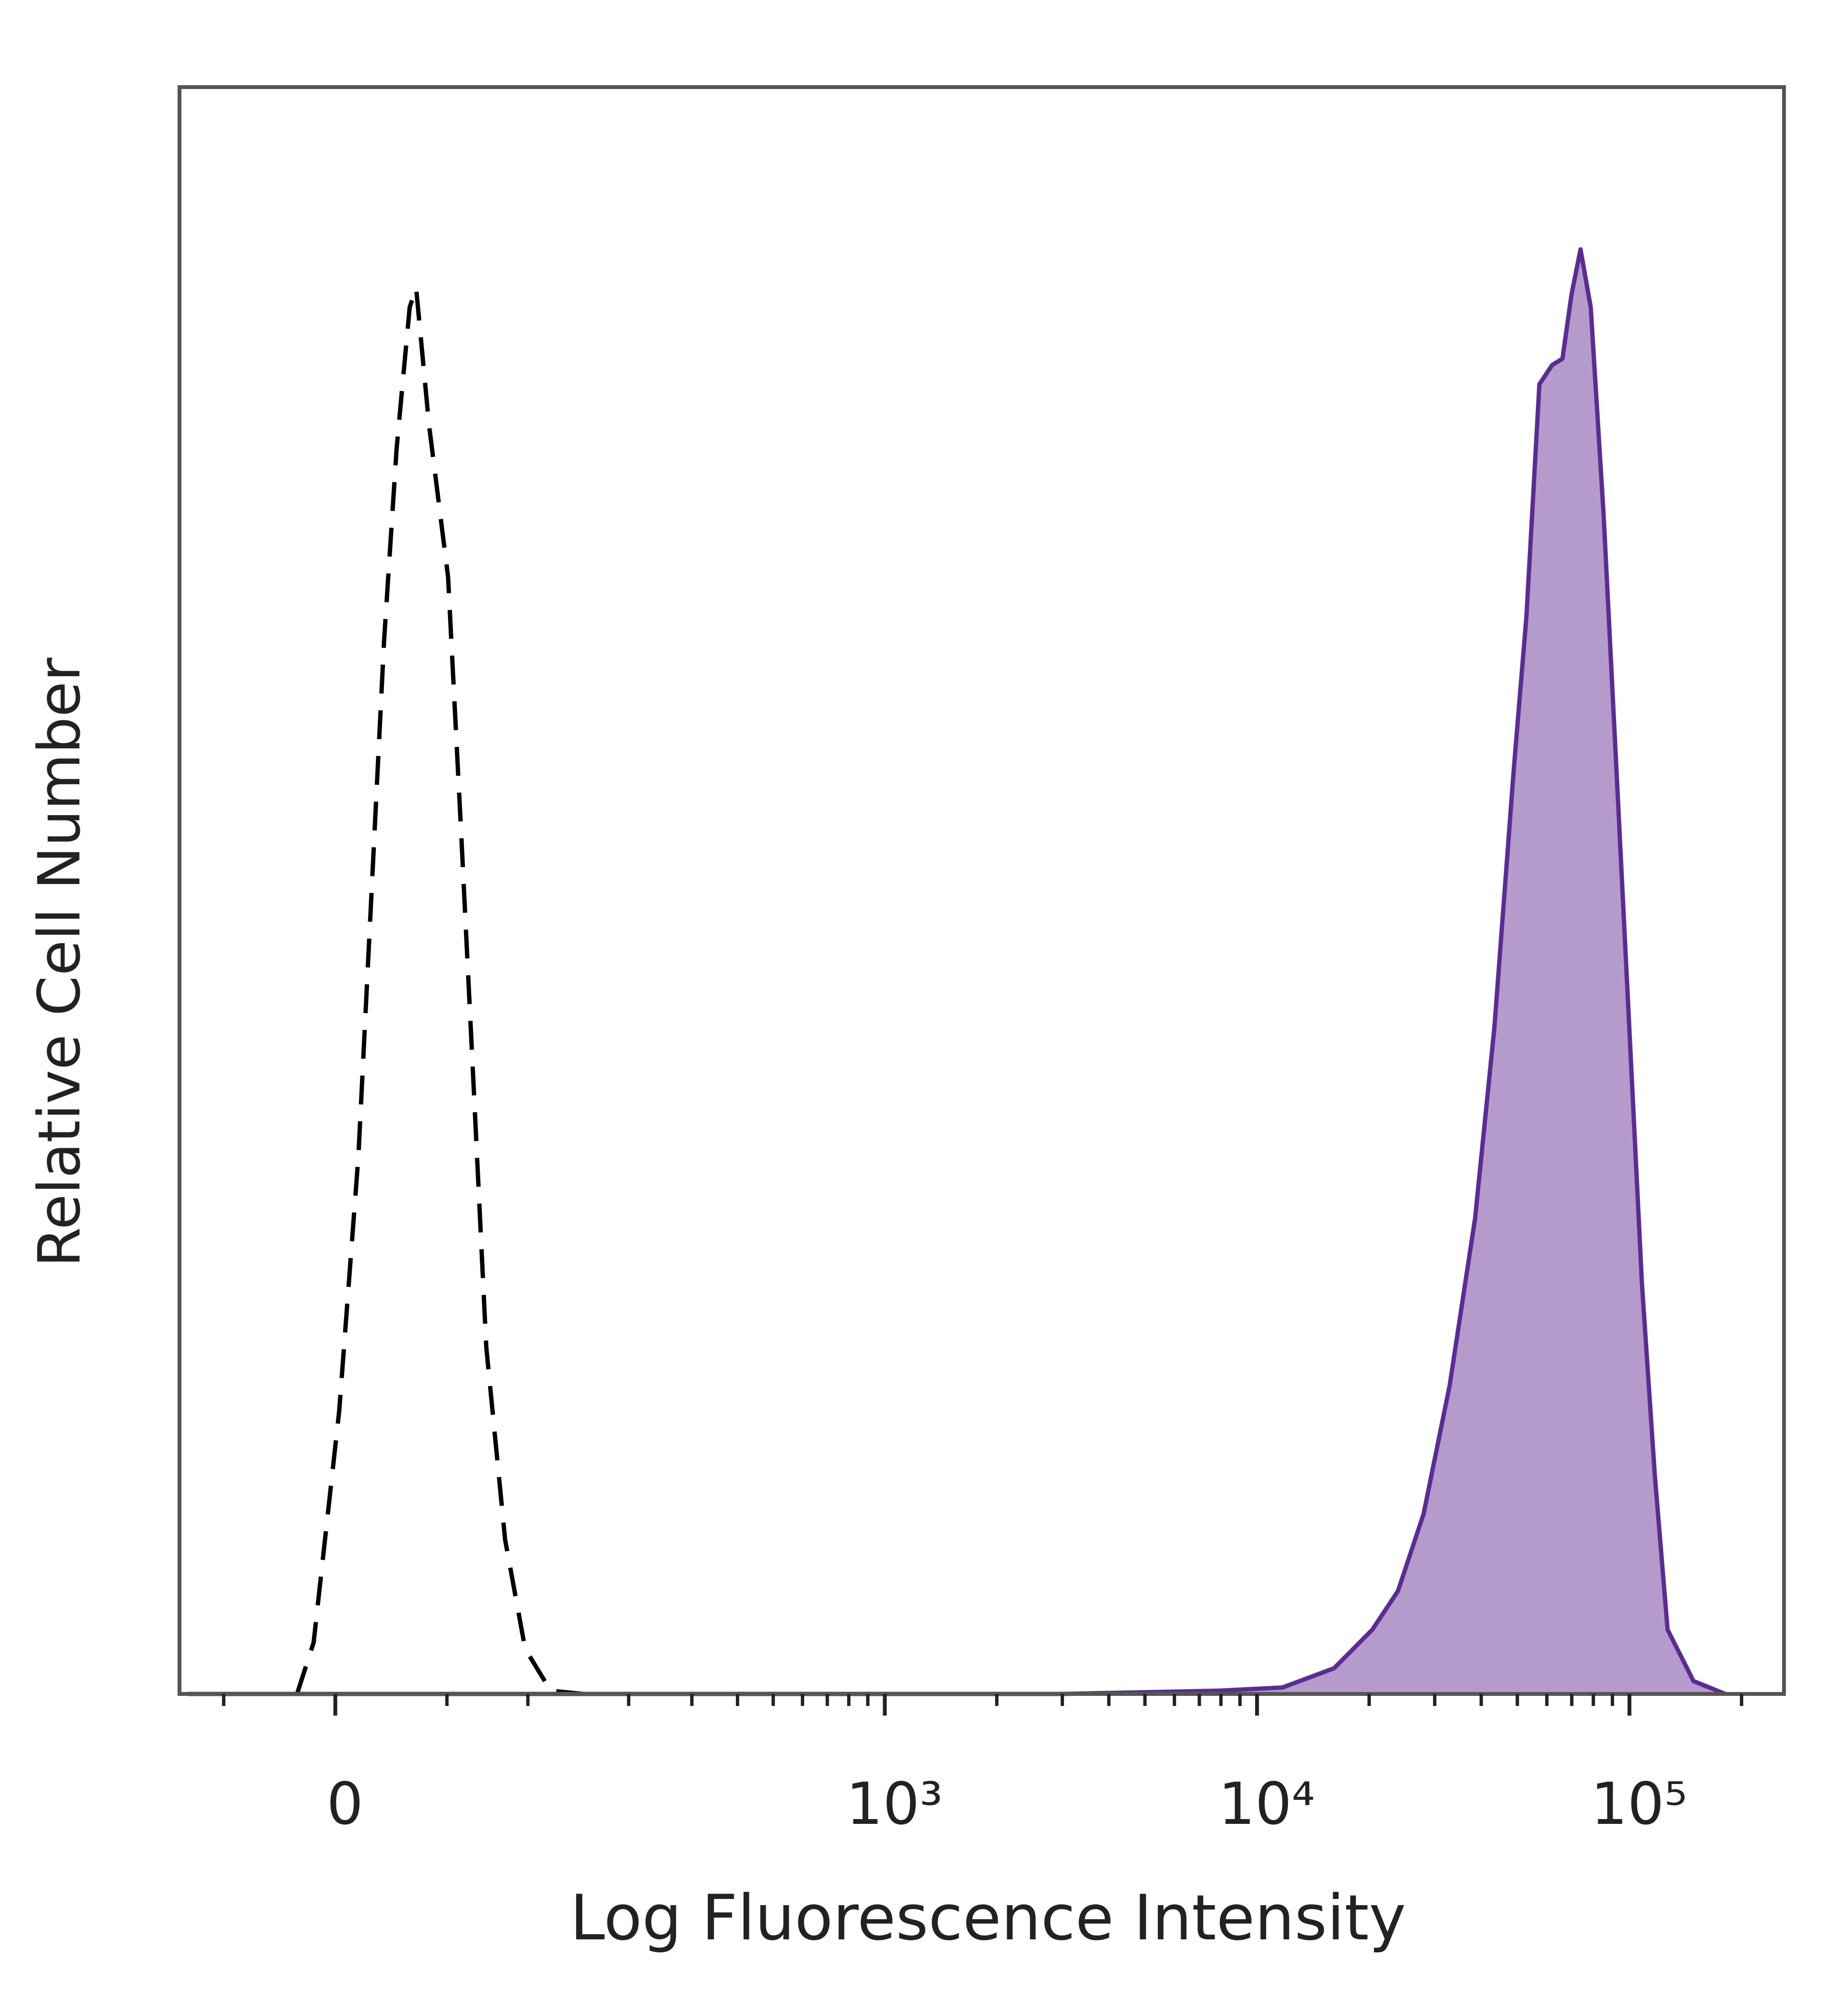 The image size is (1848, 2000). Describe the element at coordinates (449, 990) in the screenshot. I see `histogram-line` at that location.